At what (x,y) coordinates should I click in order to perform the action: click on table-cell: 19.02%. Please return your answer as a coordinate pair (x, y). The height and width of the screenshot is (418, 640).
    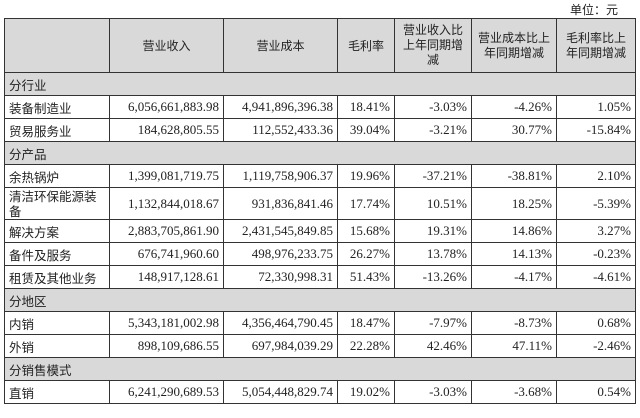
    Looking at the image, I should click on (366, 392).